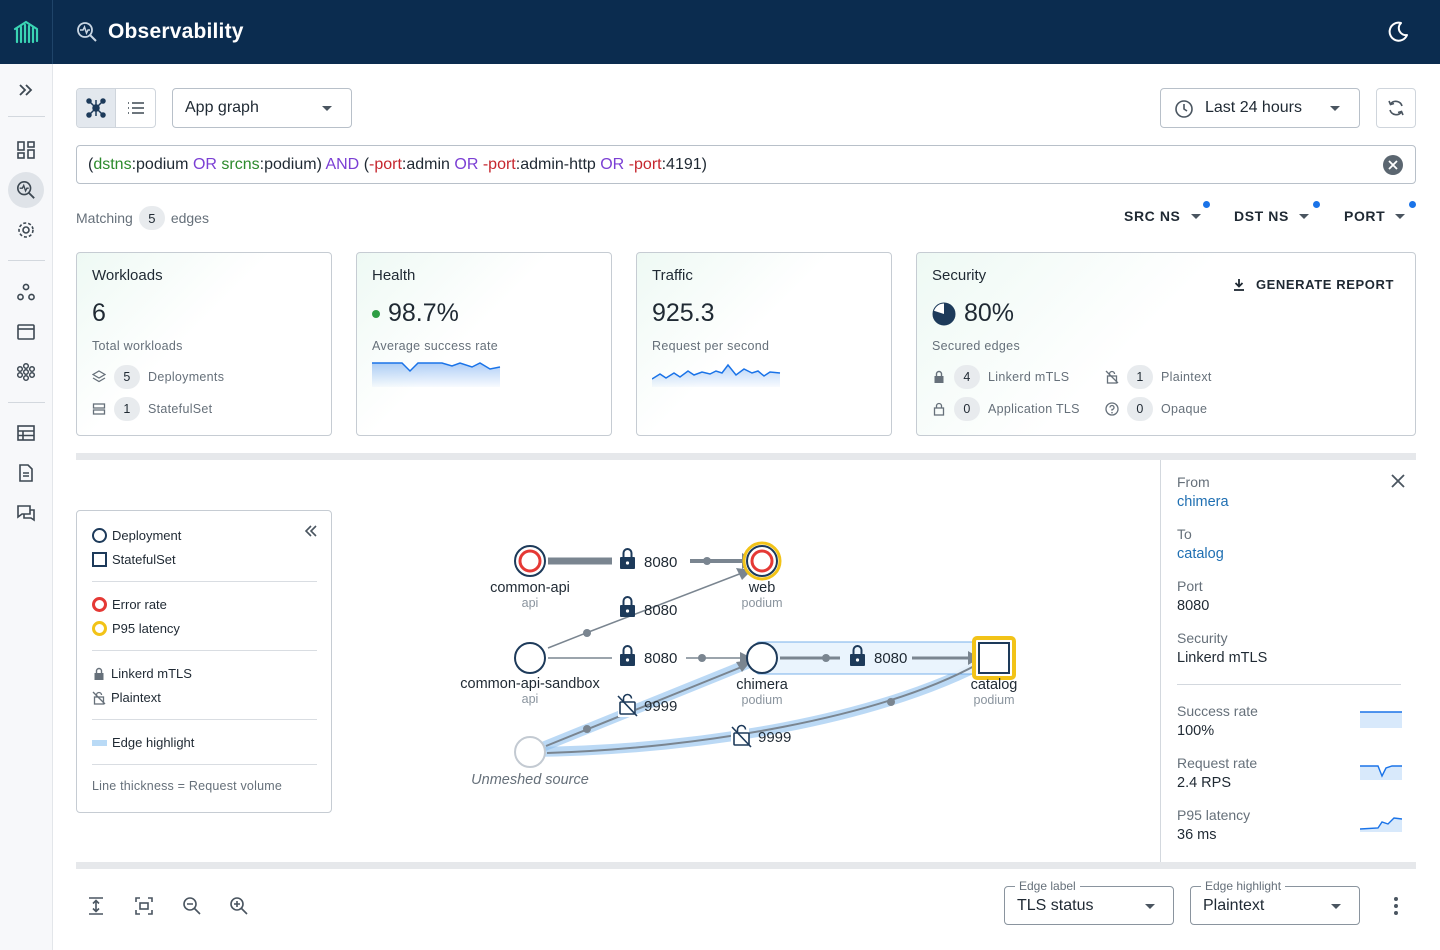 The height and width of the screenshot is (950, 1440). I want to click on node-name: common-api-sandbox, so click(530, 684).